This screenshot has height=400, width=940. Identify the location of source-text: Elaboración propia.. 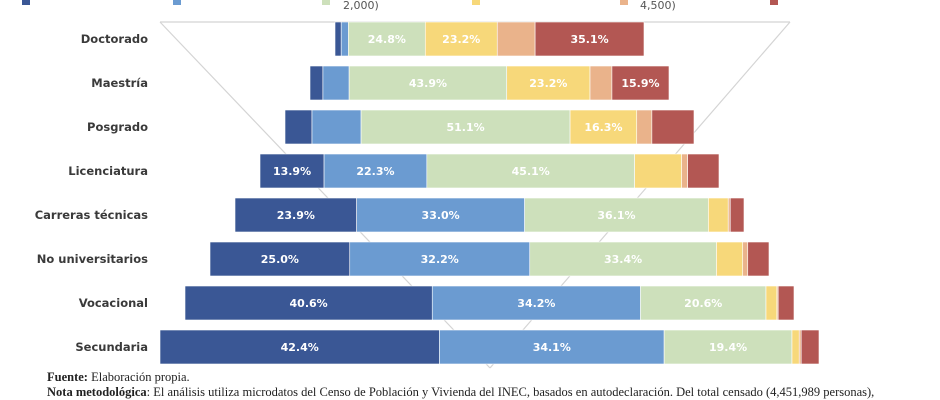
(138, 377).